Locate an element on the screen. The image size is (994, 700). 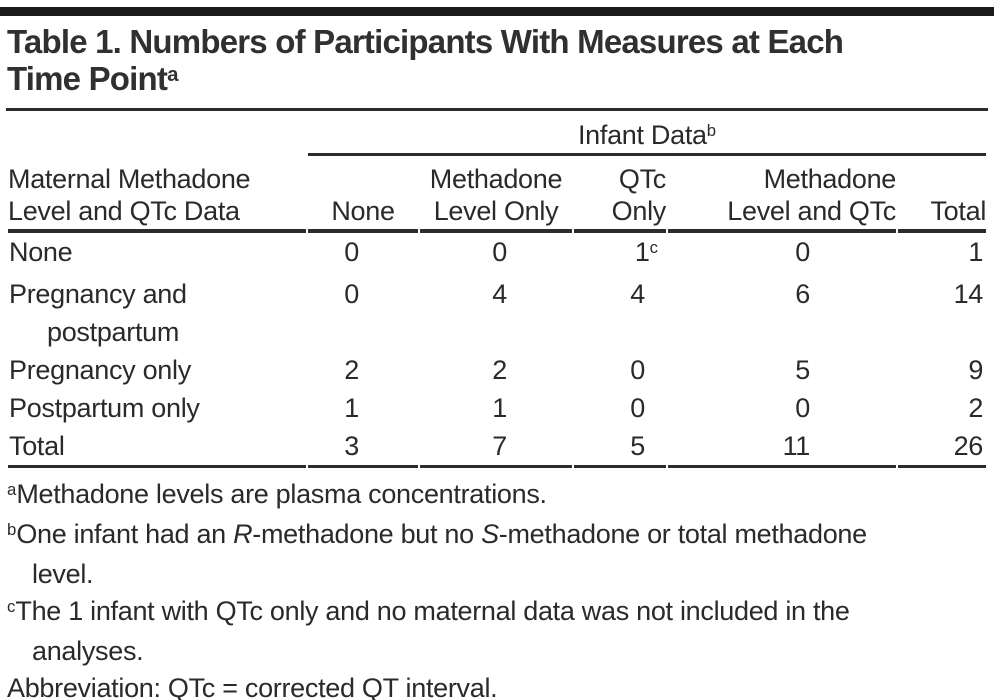
row-label: Pregnancy only is located at coordinates (100, 370).